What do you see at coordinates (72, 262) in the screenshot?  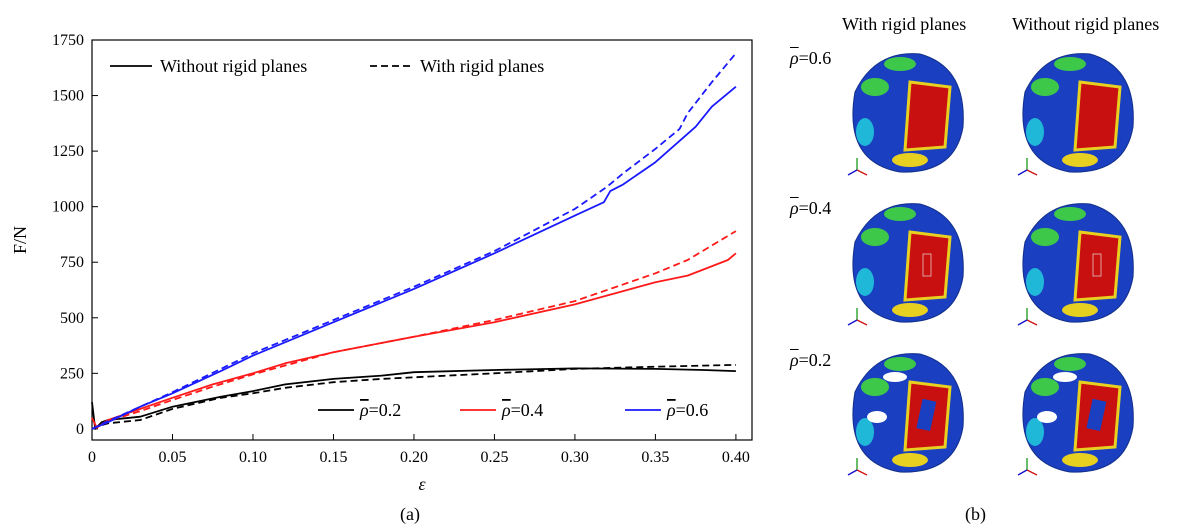 I see `y-tick-label: 750` at bounding box center [72, 262].